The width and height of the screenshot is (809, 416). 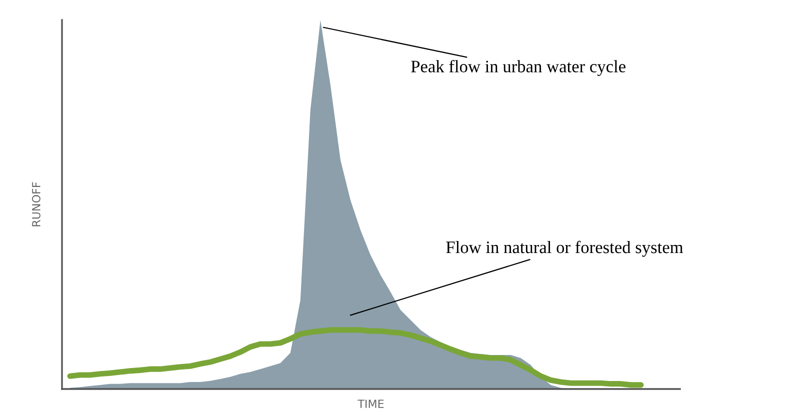 What do you see at coordinates (36, 204) in the screenshot?
I see `y-axis-title: RUNOFF` at bounding box center [36, 204].